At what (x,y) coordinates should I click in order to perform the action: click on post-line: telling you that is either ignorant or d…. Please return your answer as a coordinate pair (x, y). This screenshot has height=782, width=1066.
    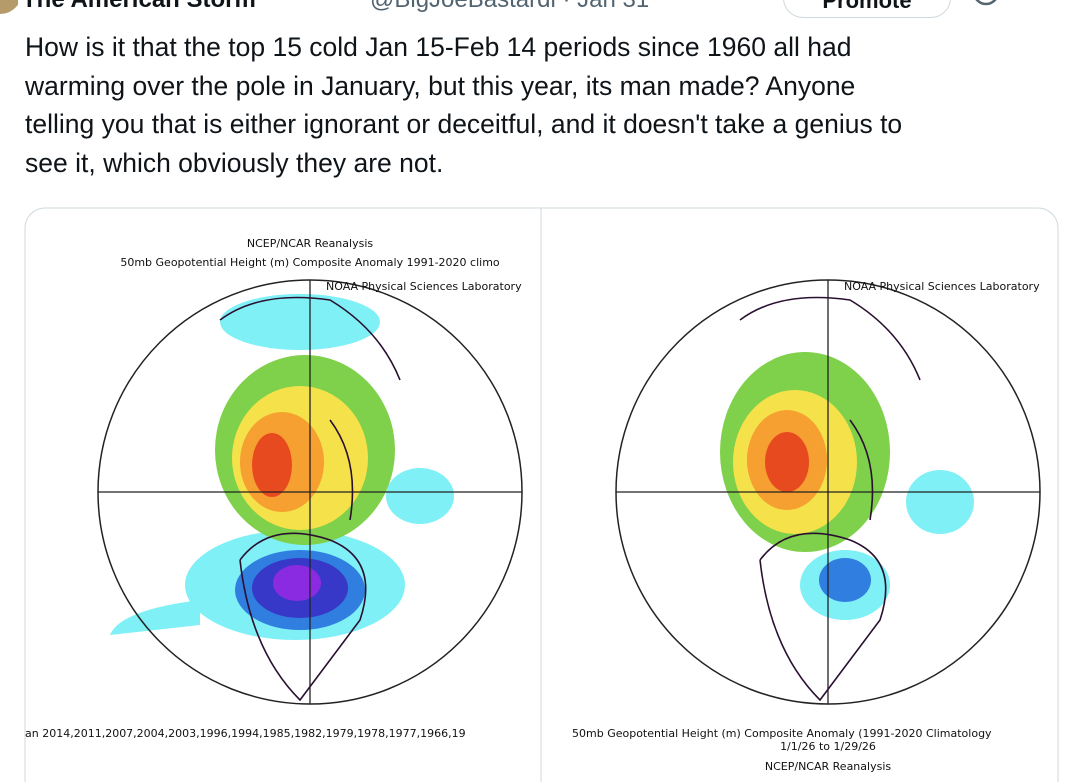
    Looking at the image, I should click on (464, 124).